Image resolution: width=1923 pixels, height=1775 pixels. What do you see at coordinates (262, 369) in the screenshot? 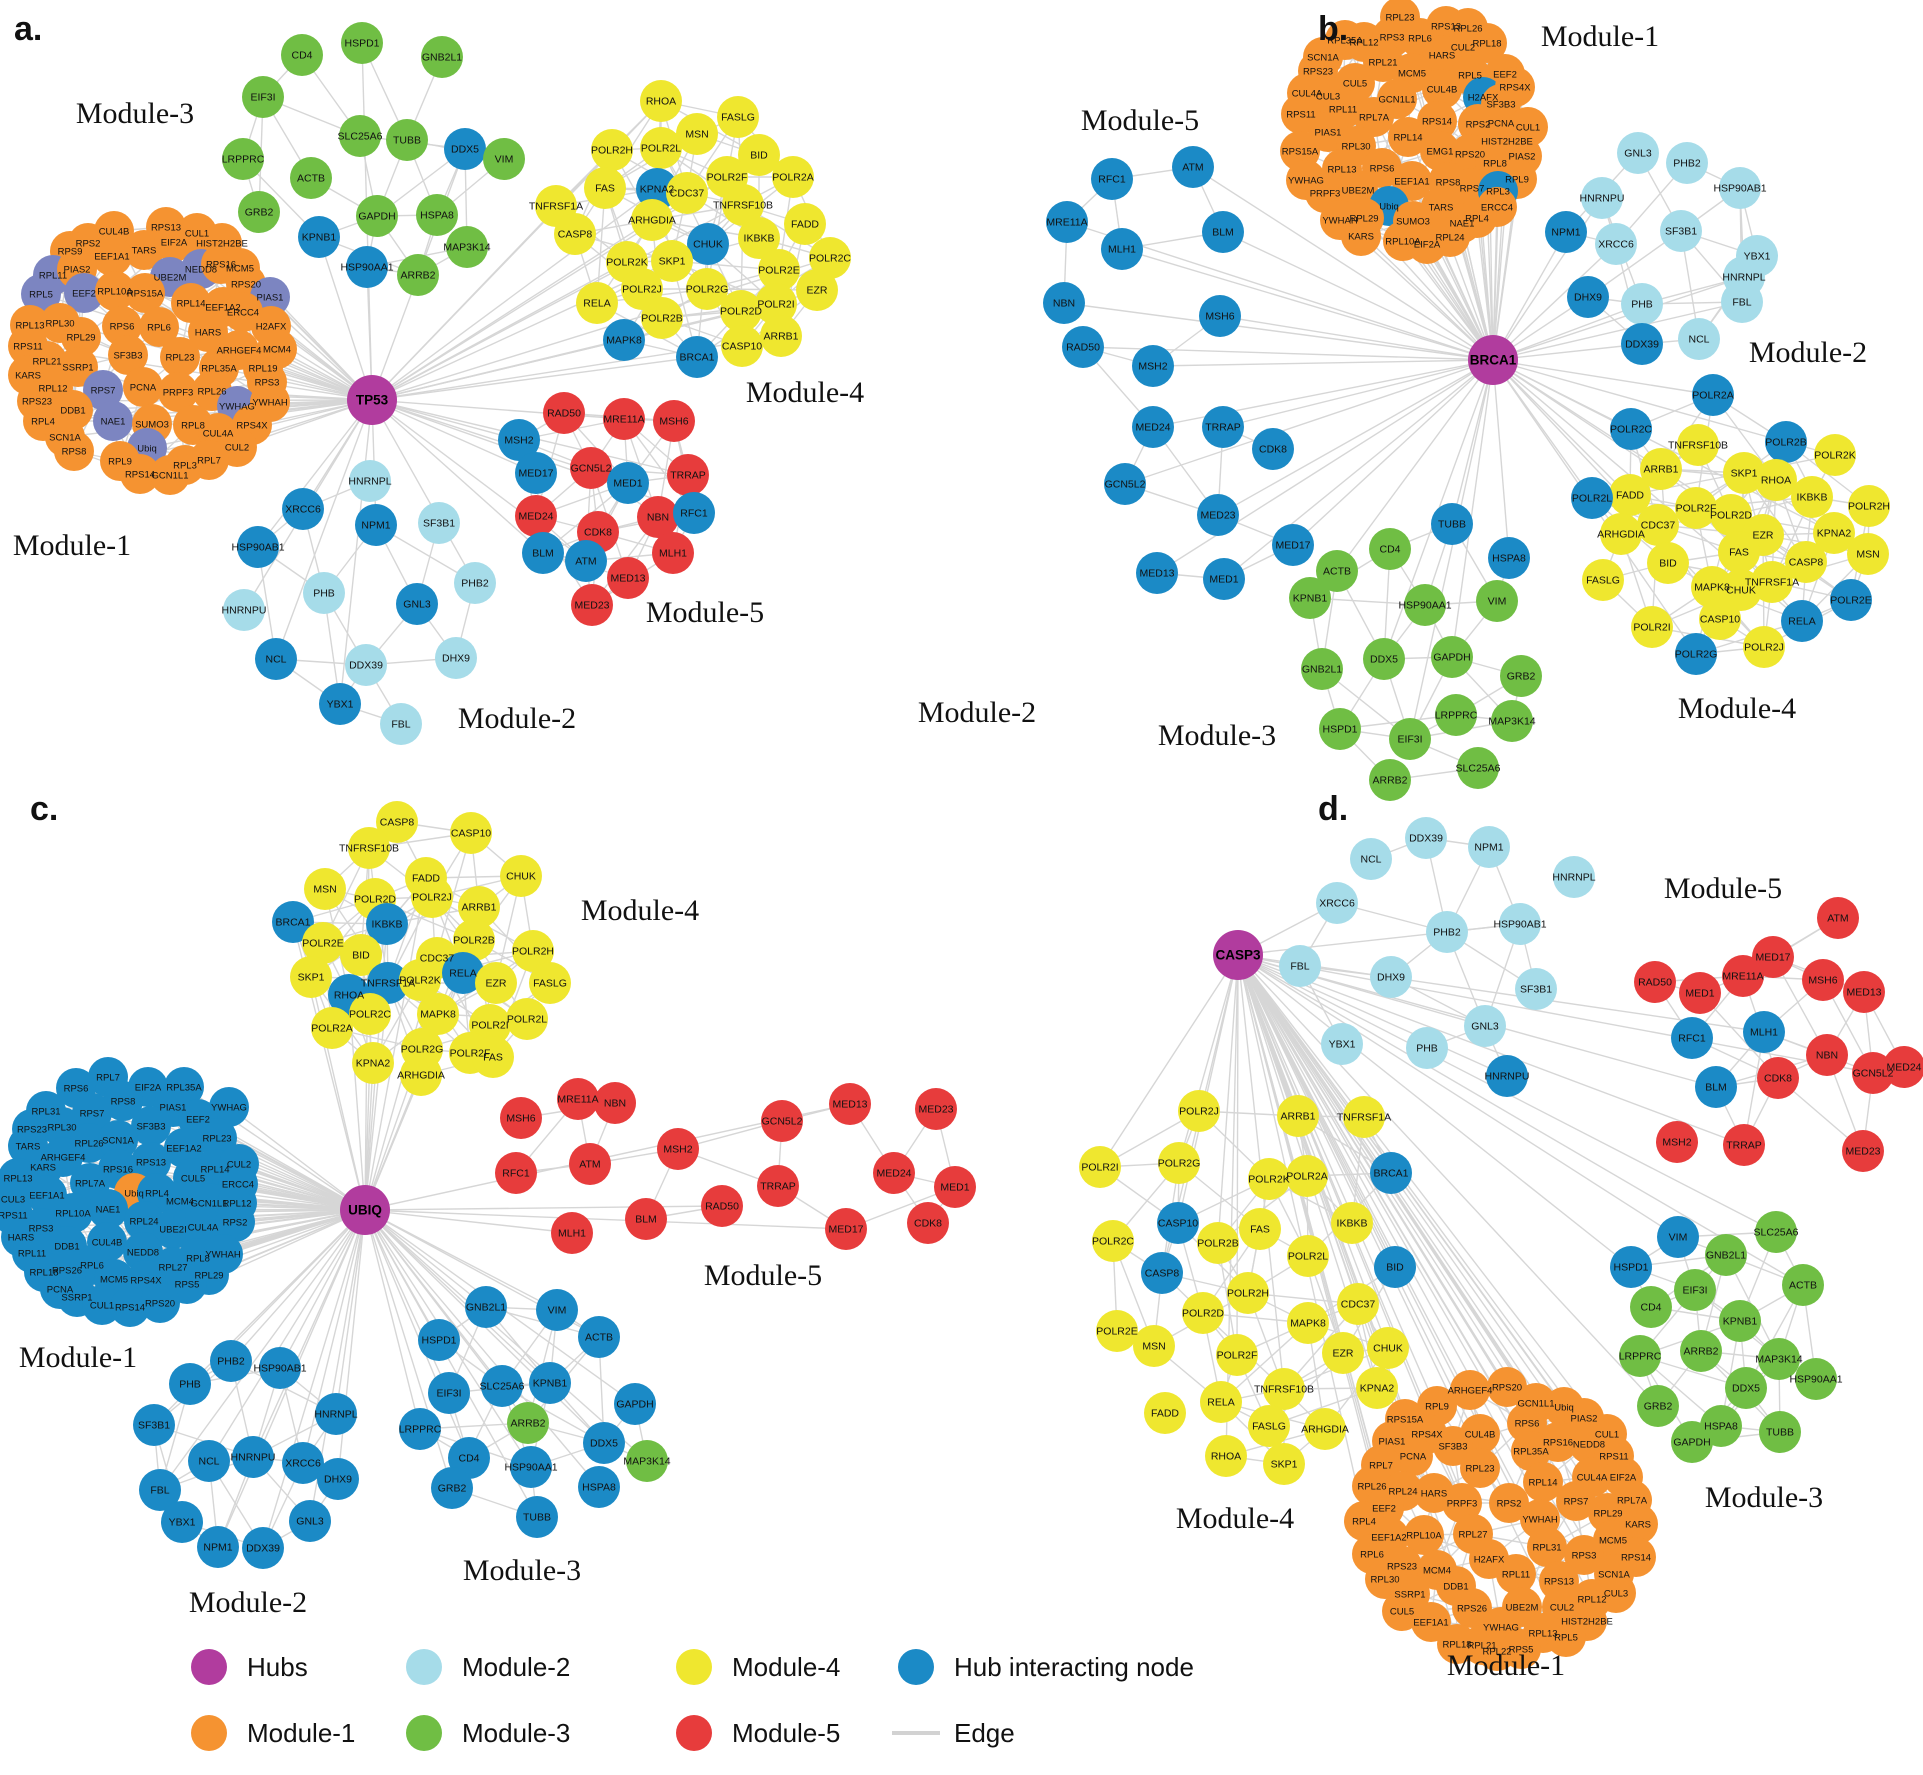
I see `node-label: RPL19` at bounding box center [262, 369].